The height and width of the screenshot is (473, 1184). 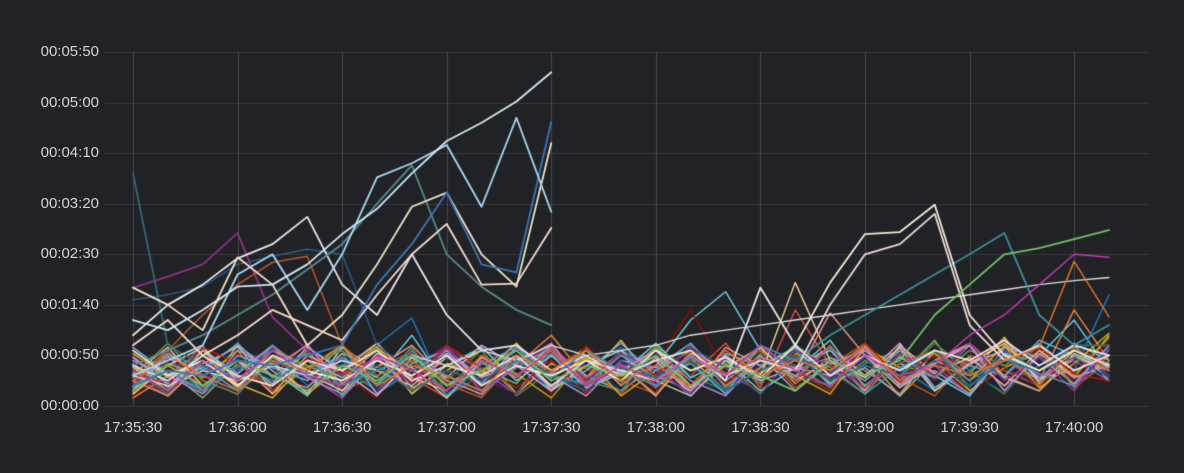 I want to click on y-tick-label: 00:01:40, so click(x=69, y=304).